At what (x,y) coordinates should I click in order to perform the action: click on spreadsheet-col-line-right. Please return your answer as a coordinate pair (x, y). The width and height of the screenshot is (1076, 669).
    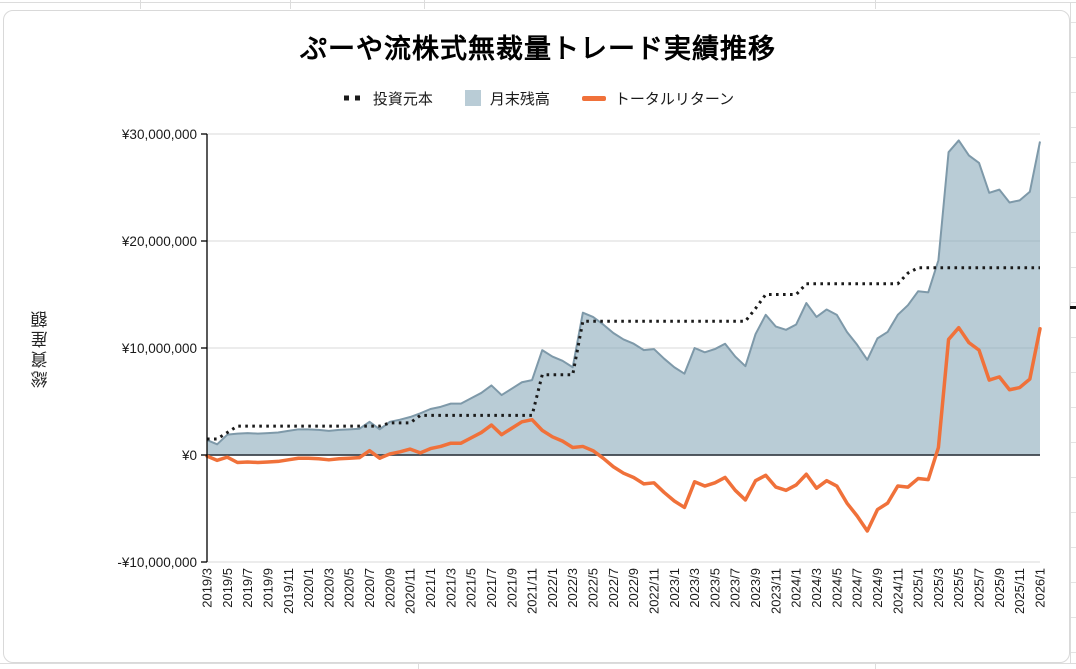
    Looking at the image, I should click on (1070, 332).